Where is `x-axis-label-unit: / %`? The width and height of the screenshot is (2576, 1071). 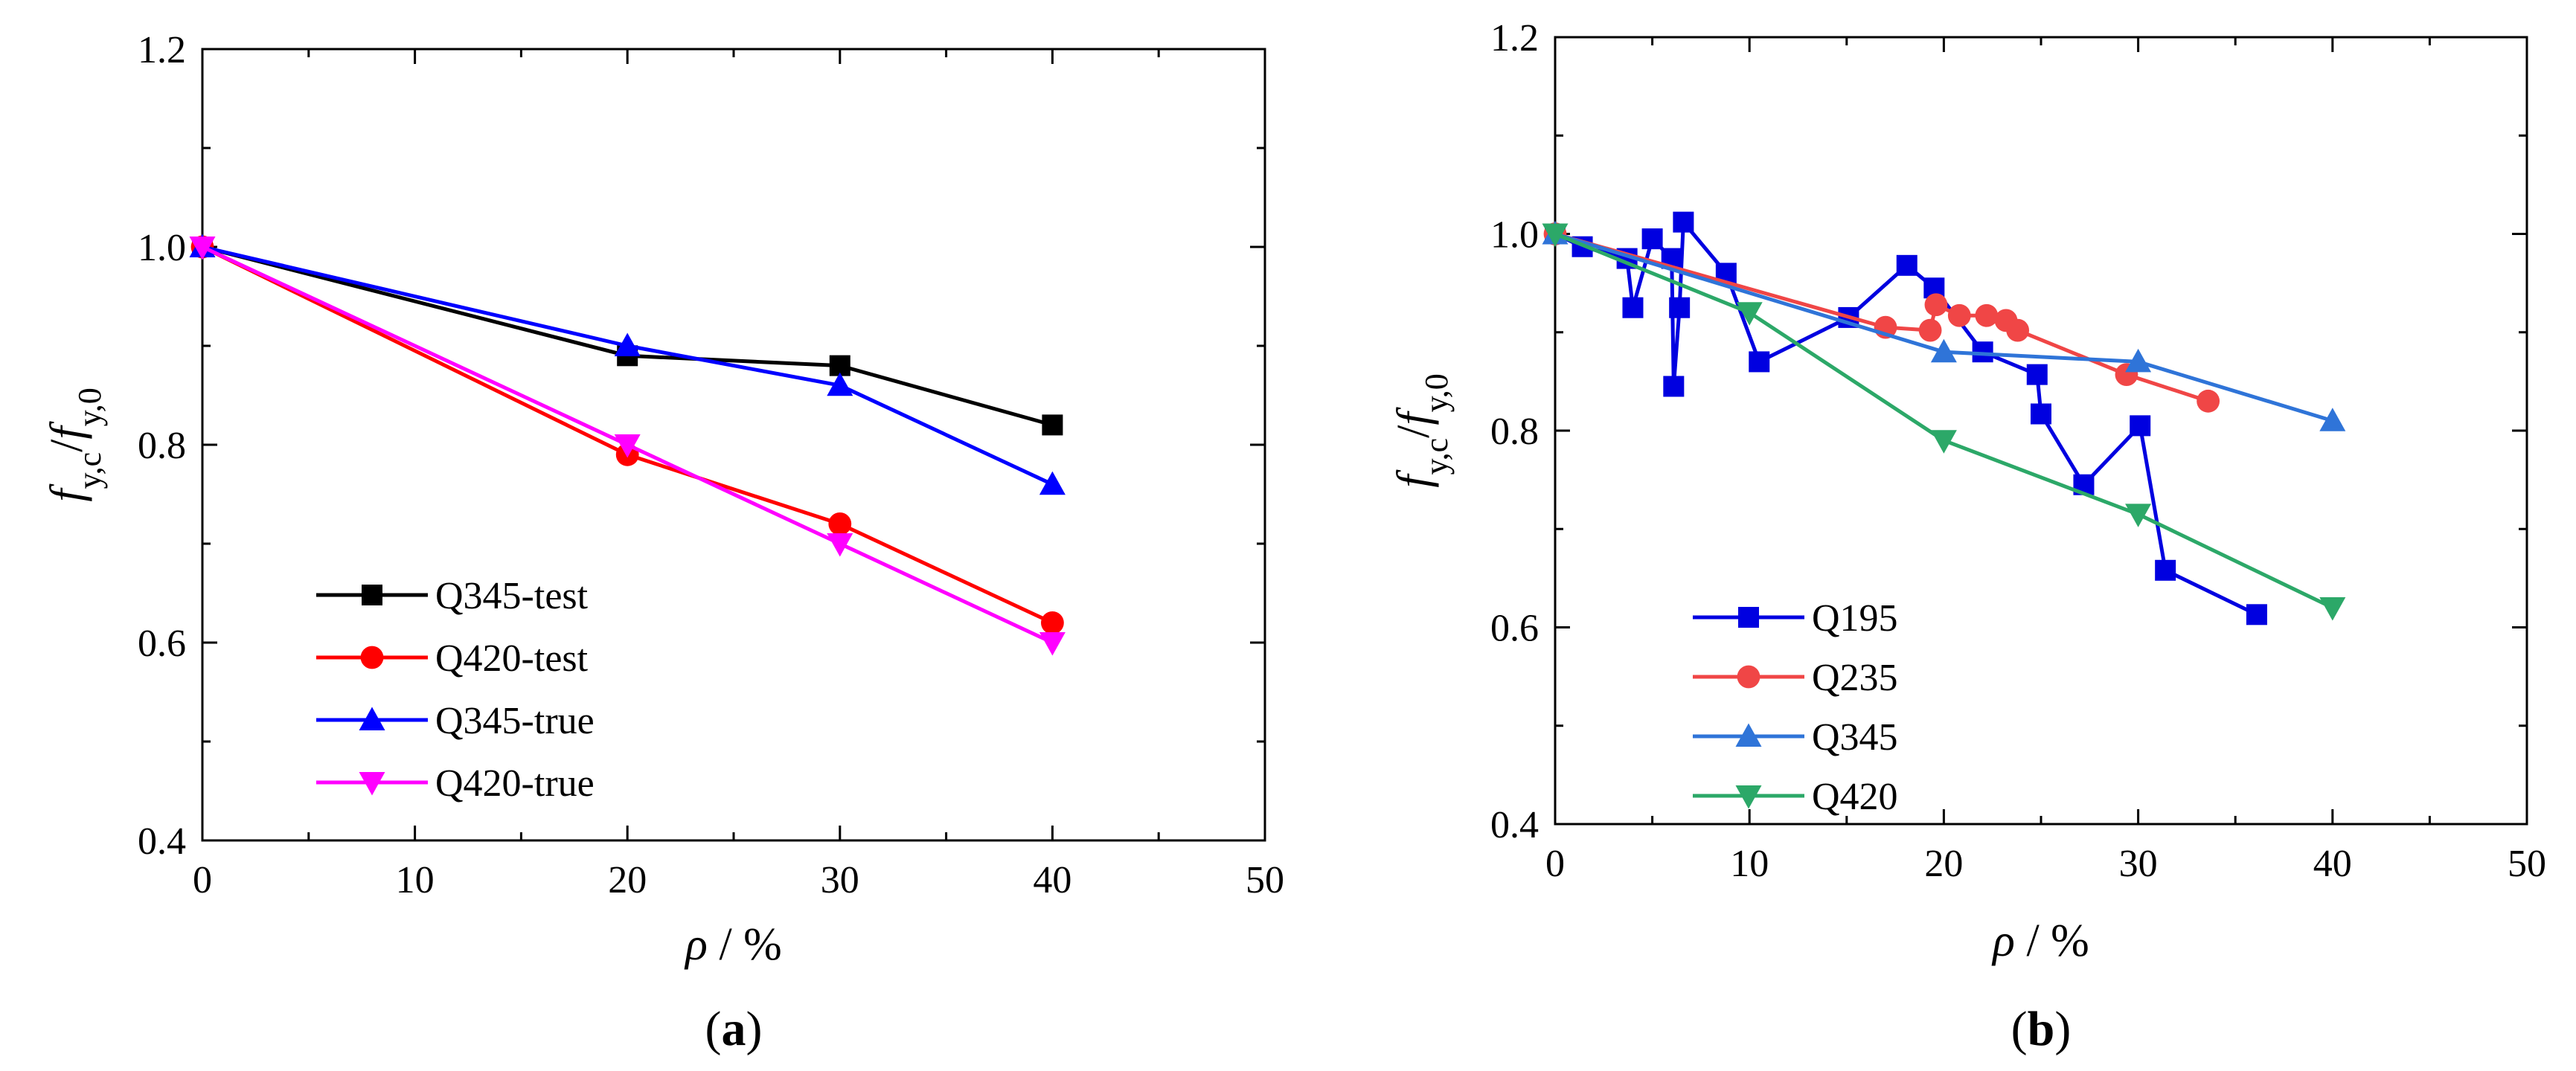 x-axis-label-unit: / % is located at coordinates (745, 945).